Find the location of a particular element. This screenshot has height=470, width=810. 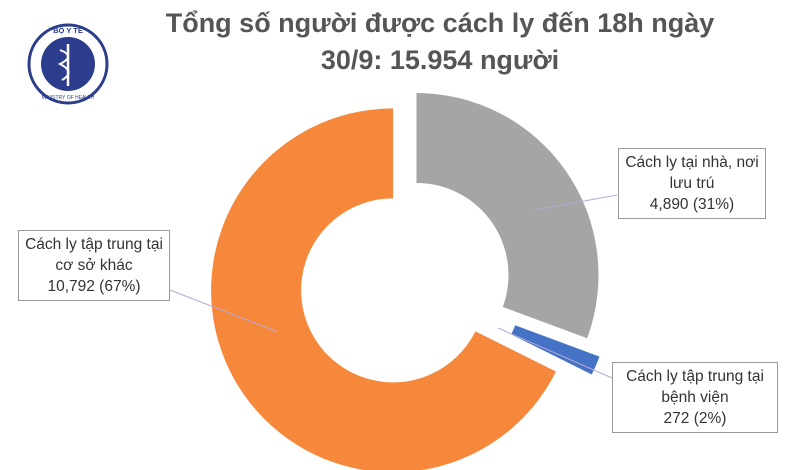

value-label: 4,890 (31%) is located at coordinates (692, 204).